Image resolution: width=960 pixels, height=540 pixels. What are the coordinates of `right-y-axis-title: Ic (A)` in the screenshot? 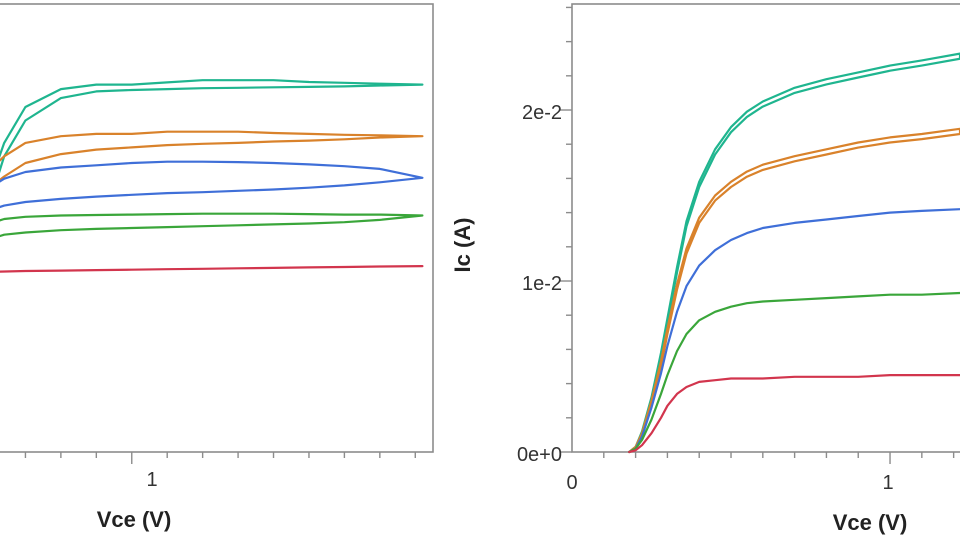 It's located at (462, 245).